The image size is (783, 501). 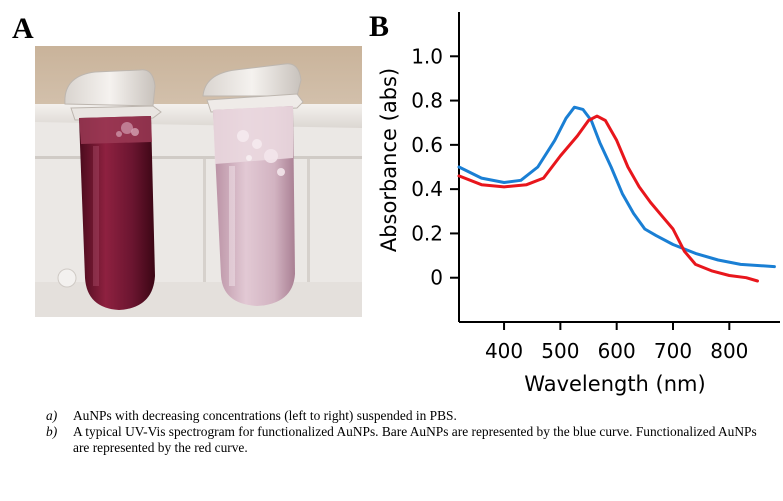 What do you see at coordinates (614, 384) in the screenshot?
I see `x-axis-label: Wavelength (nm)` at bounding box center [614, 384].